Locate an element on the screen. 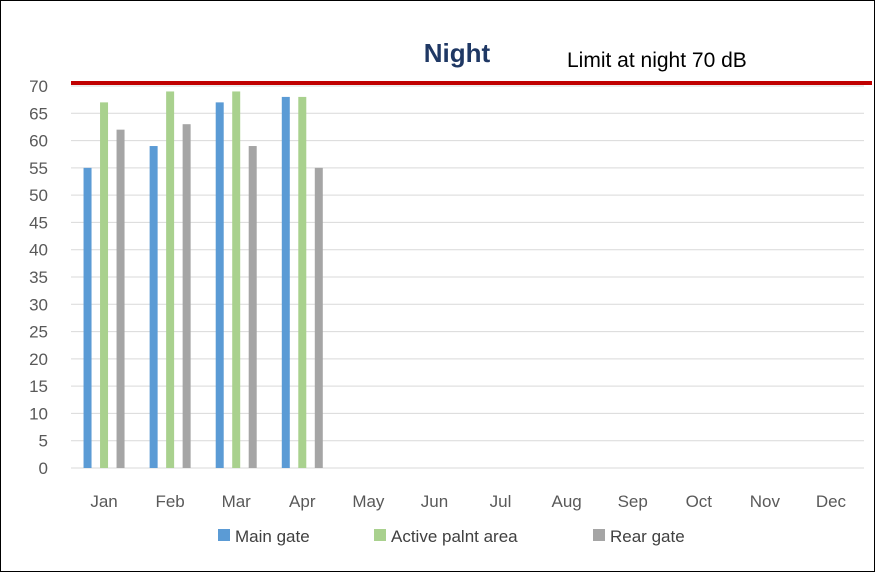 Image resolution: width=876 pixels, height=573 pixels. y-tick-label: 70 is located at coordinates (38, 86).